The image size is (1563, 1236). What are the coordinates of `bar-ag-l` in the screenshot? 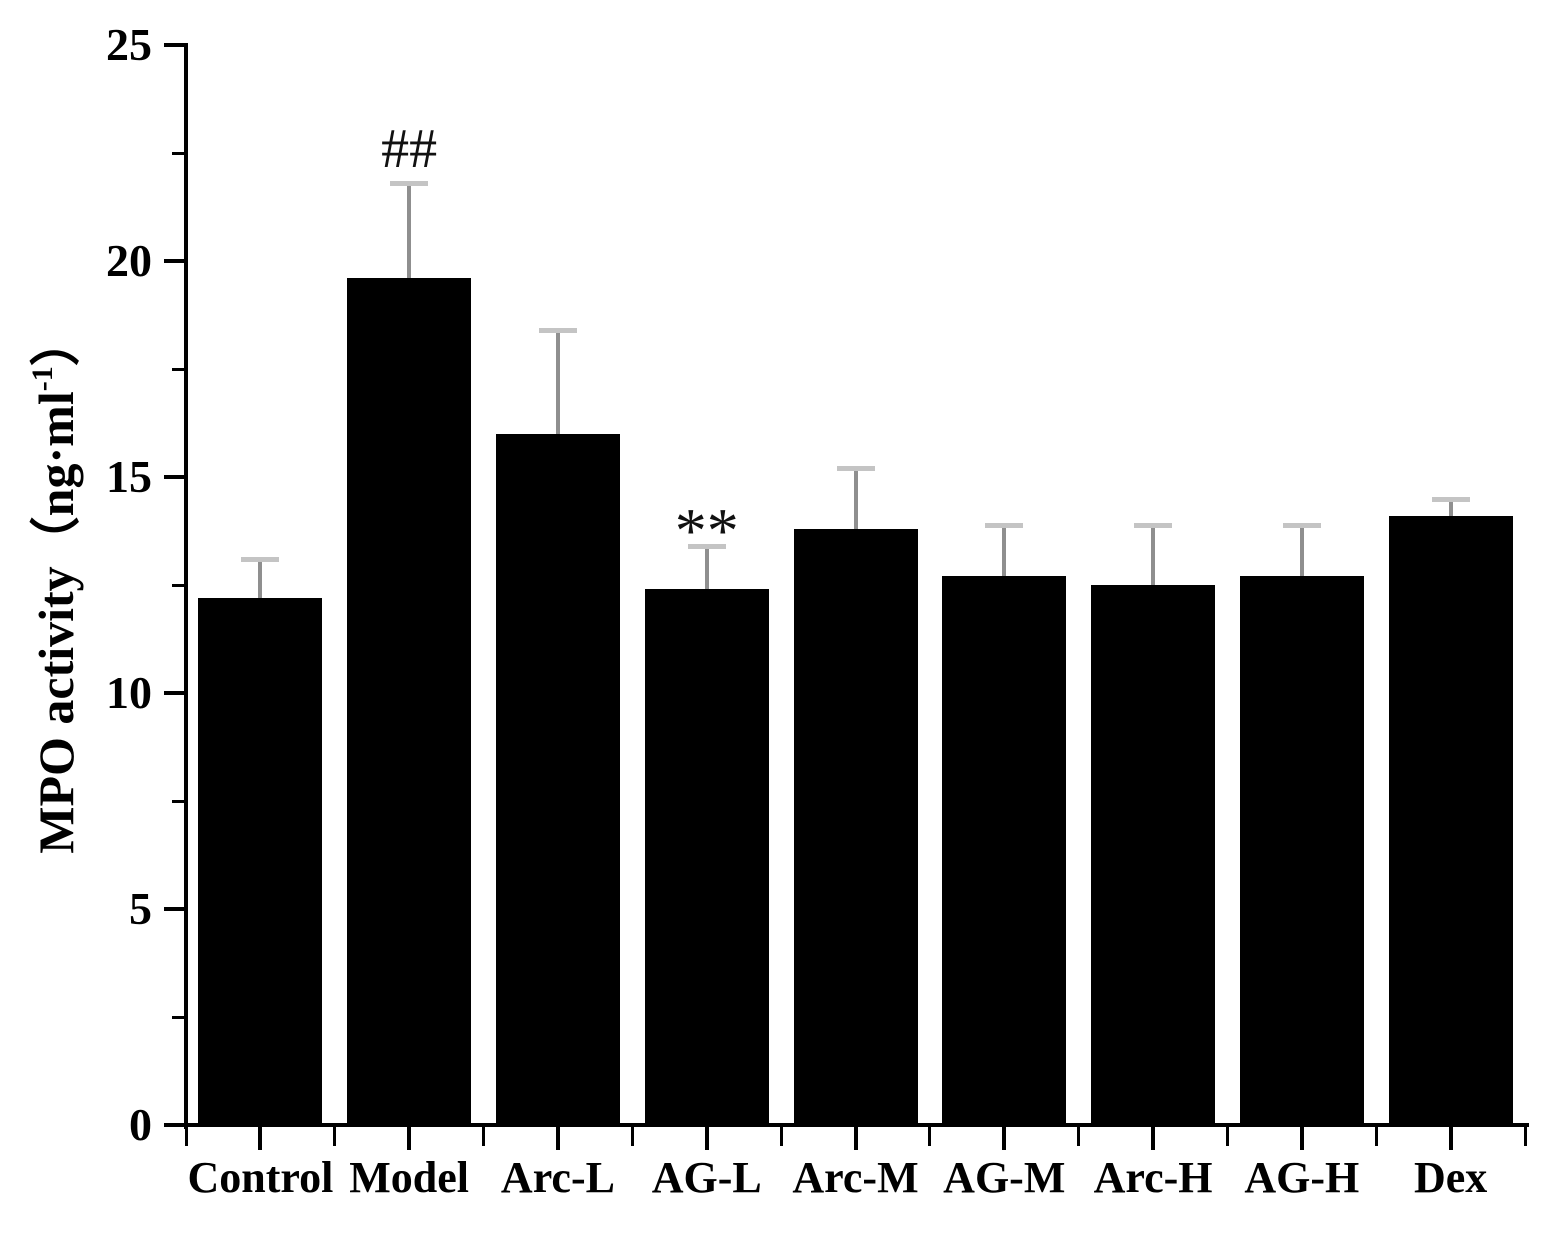 It's located at (706, 857).